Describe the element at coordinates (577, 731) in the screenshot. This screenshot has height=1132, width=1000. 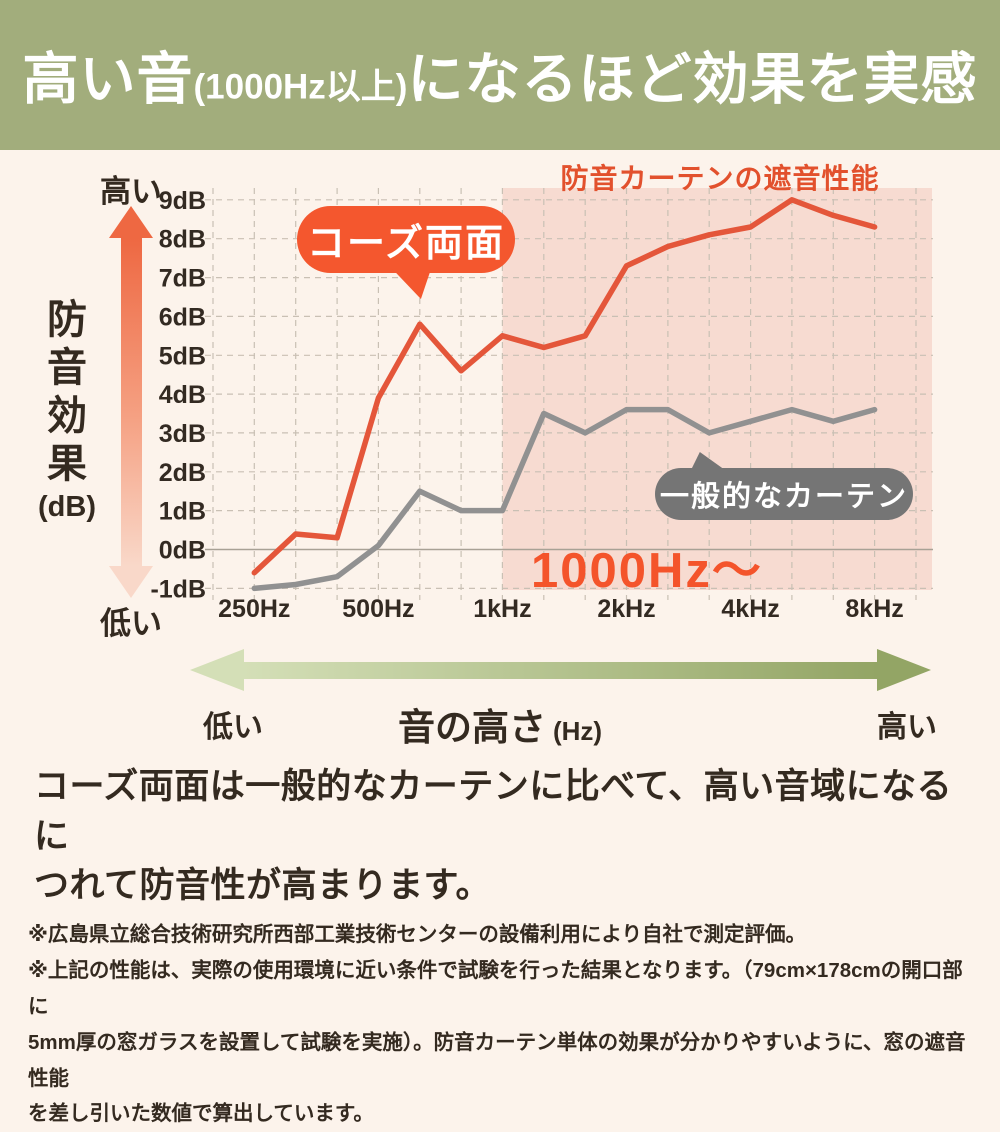
I see `freq-axis-unit: (Hz)` at that location.